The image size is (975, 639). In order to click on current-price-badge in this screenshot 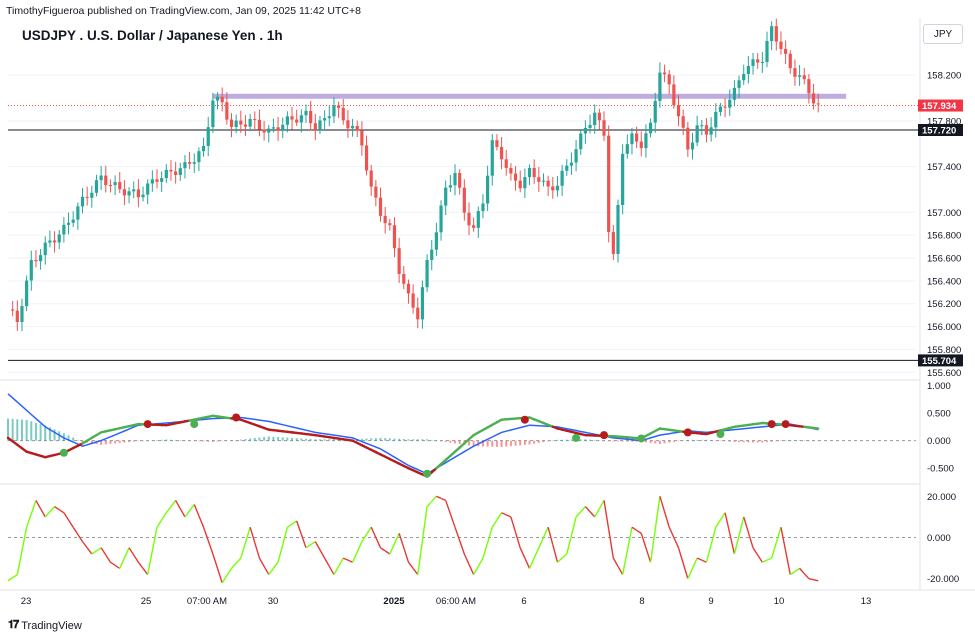, I will do `click(940, 105)`.